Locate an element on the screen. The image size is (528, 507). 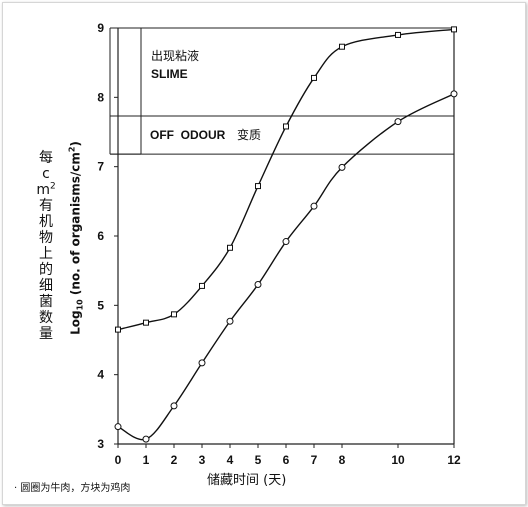
x-tick-label: 2 is located at coordinates (174, 460).